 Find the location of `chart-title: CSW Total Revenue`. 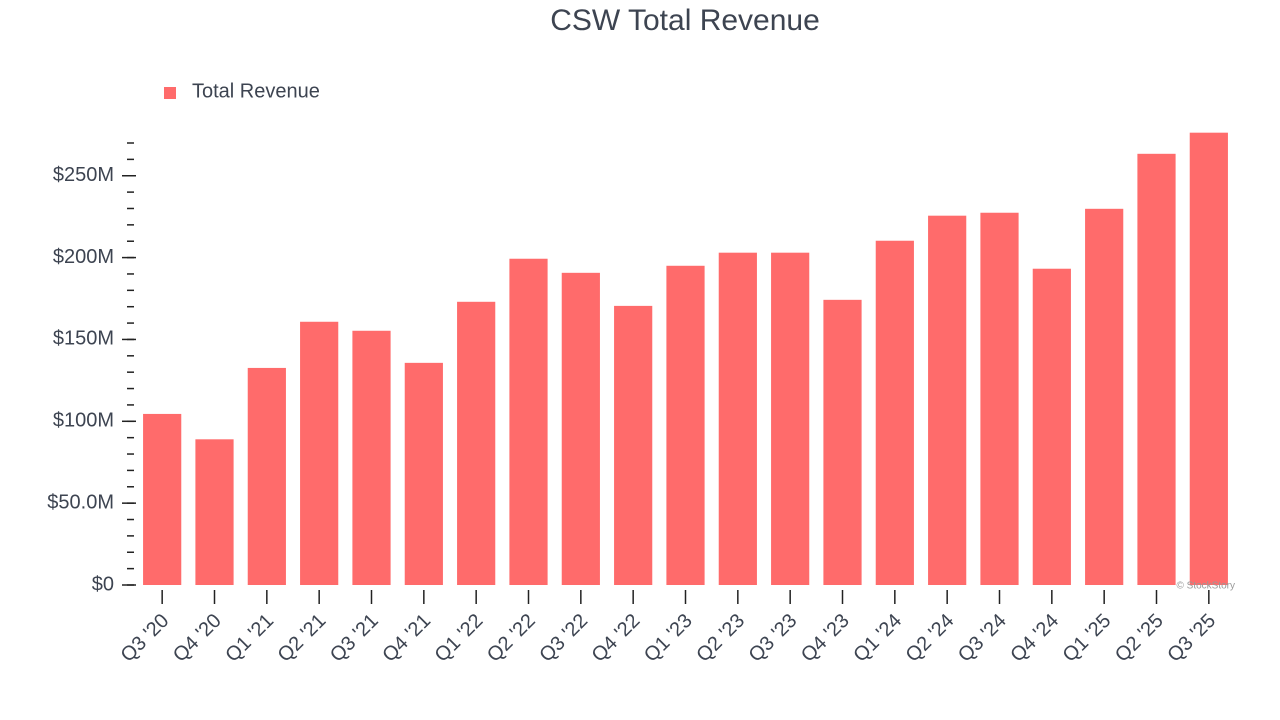

chart-title: CSW Total Revenue is located at coordinates (685, 20).